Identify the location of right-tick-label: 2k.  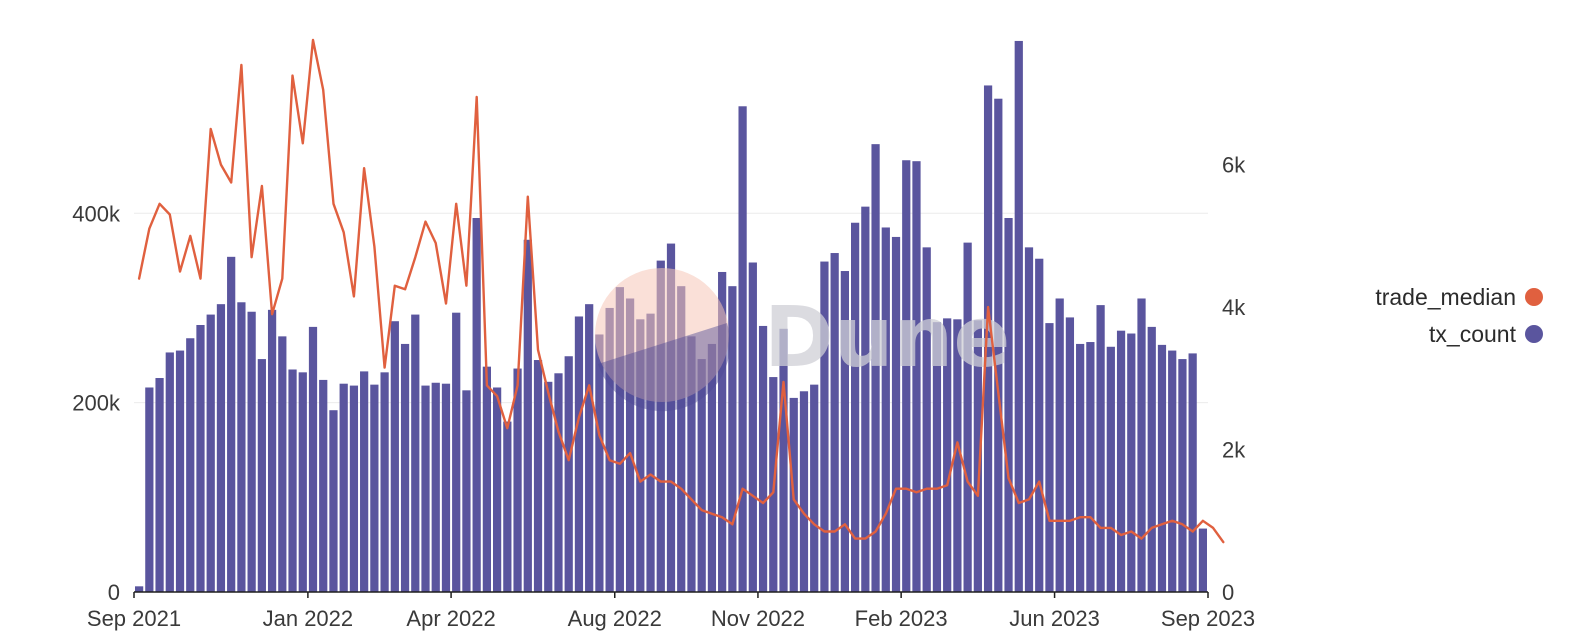
(1234, 450).